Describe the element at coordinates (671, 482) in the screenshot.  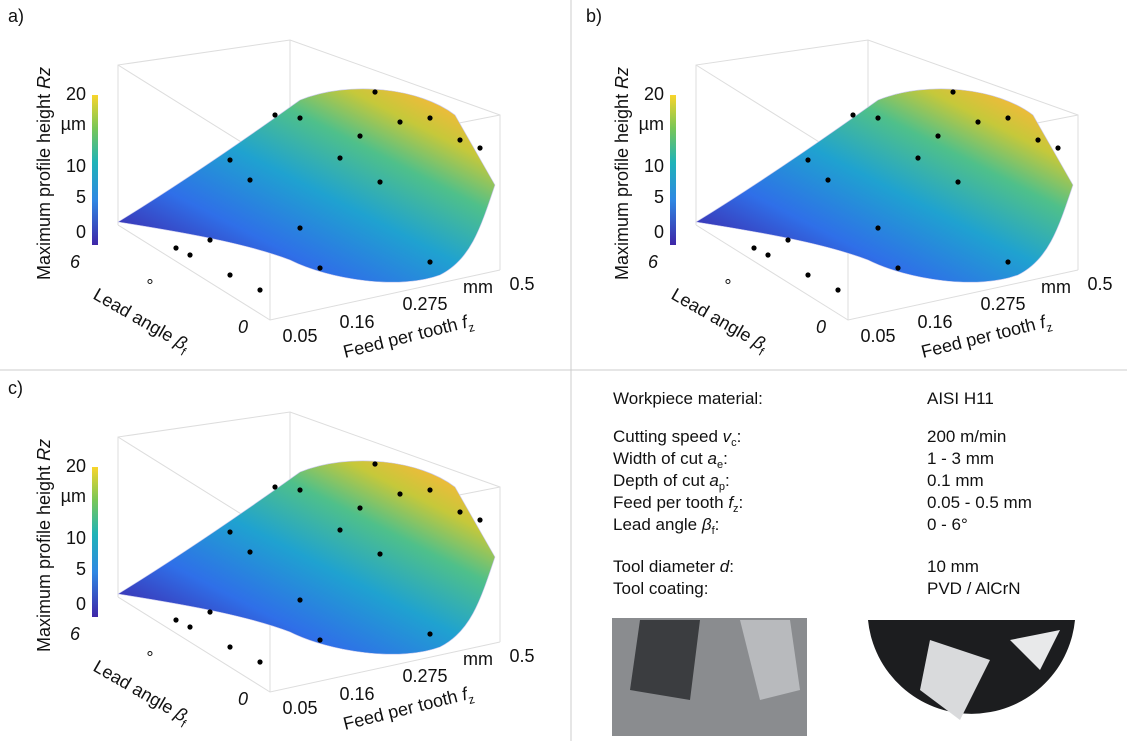
I see `parameter-label: Depth of cut ap:` at that location.